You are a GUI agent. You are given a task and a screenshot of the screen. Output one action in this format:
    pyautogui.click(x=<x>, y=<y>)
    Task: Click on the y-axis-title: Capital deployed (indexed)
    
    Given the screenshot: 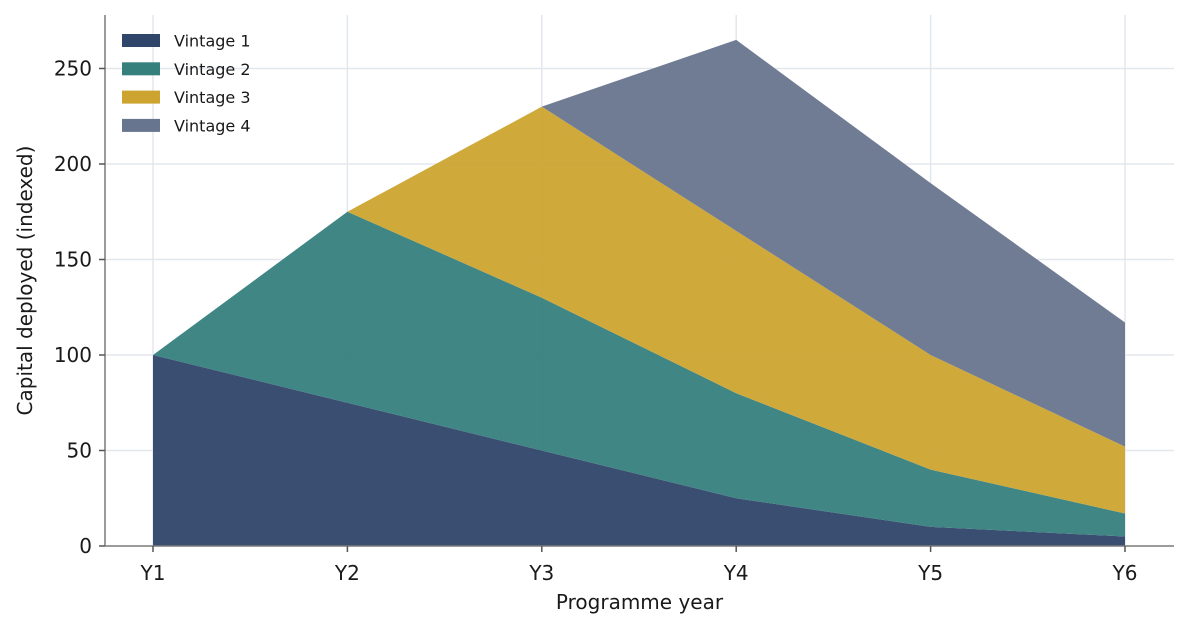 What is the action you would take?
    pyautogui.click(x=25, y=281)
    